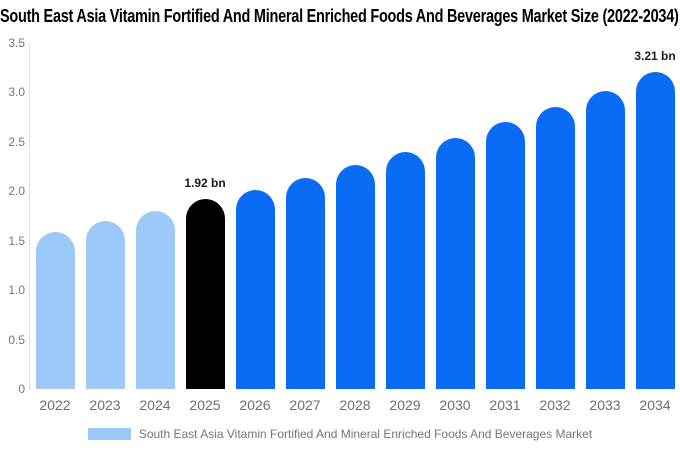 This screenshot has height=450, width=680. I want to click on x-axis-label-2024: 2024, so click(155, 405).